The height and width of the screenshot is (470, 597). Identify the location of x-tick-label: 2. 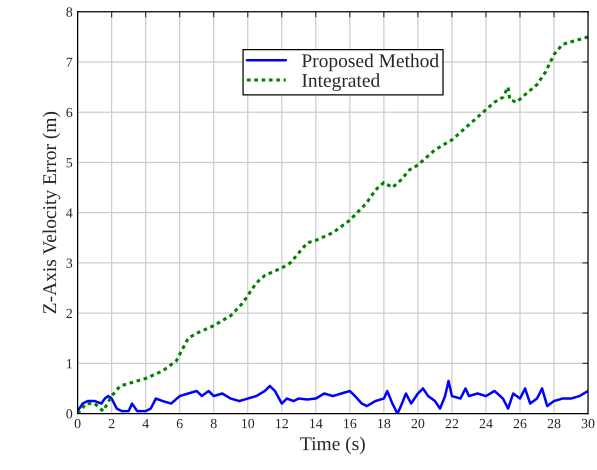
(111, 423).